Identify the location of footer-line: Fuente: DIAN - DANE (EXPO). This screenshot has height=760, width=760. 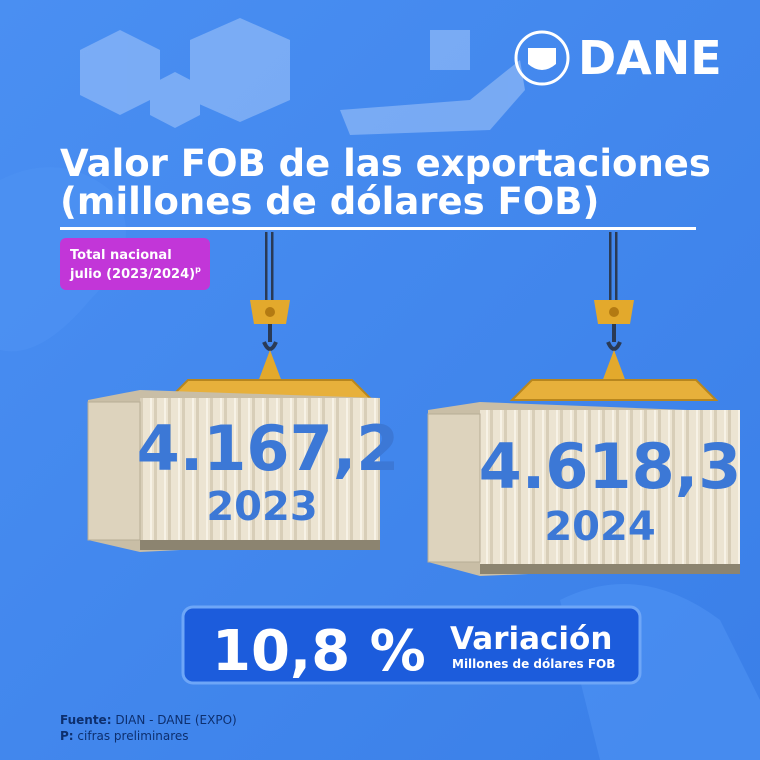
(148, 720).